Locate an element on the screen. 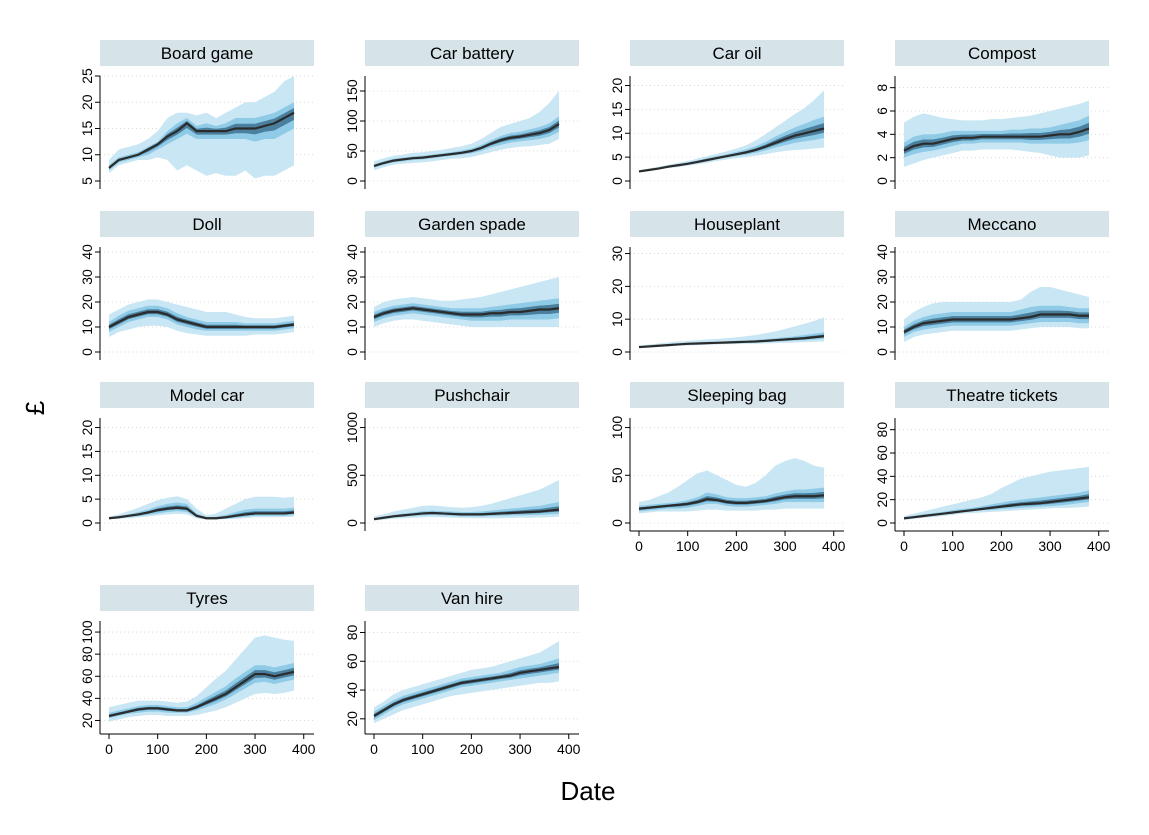  panel-sleeping-bag: Sleeping bag 0 50 100 0 100 200 300 400 is located at coordinates (727, 468).